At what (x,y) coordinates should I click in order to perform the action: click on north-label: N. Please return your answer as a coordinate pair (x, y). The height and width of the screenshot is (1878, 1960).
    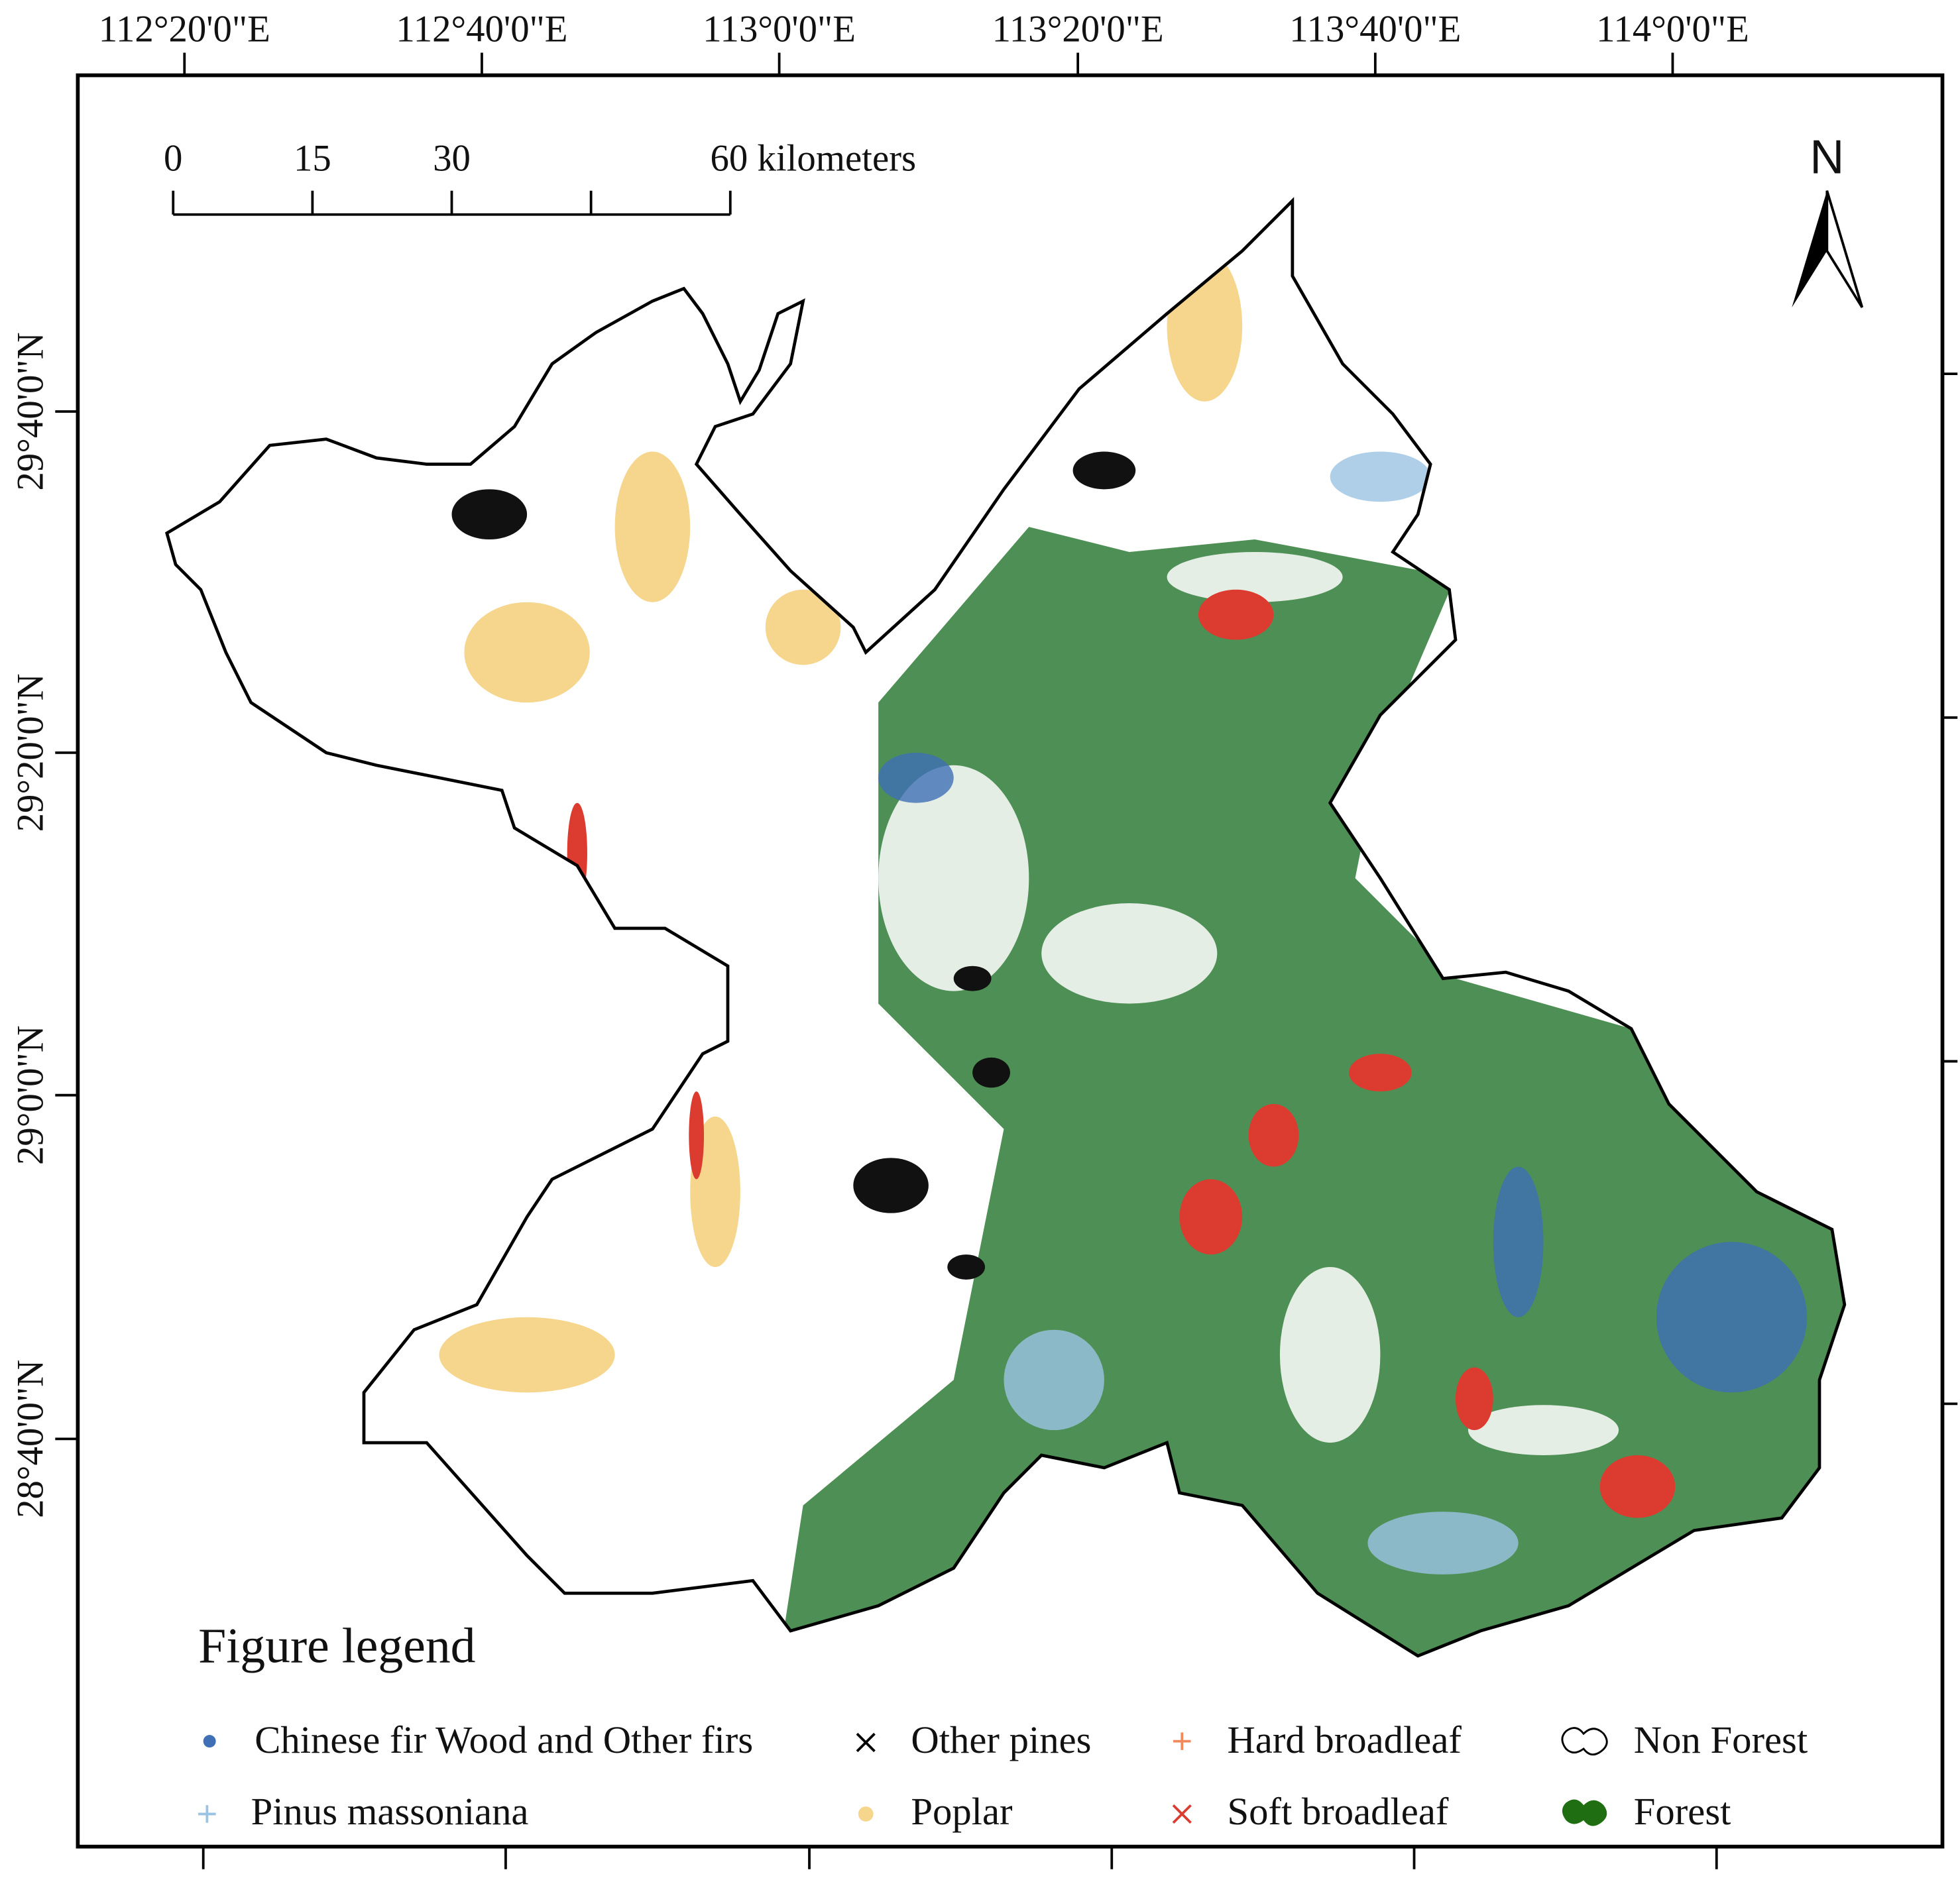
    Looking at the image, I should click on (1827, 157).